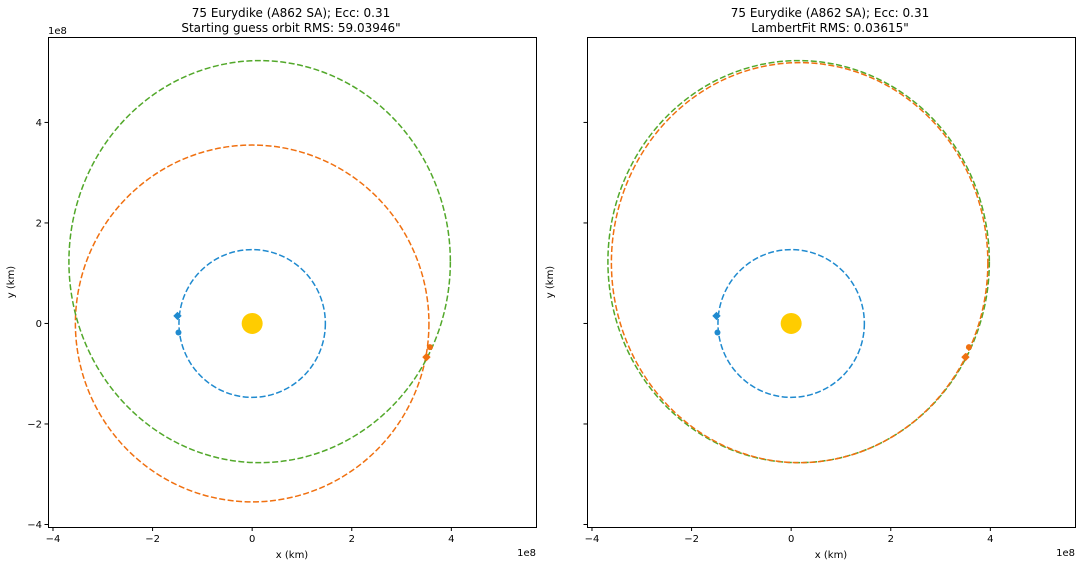  I want to click on right-sun-marker, so click(791, 323).